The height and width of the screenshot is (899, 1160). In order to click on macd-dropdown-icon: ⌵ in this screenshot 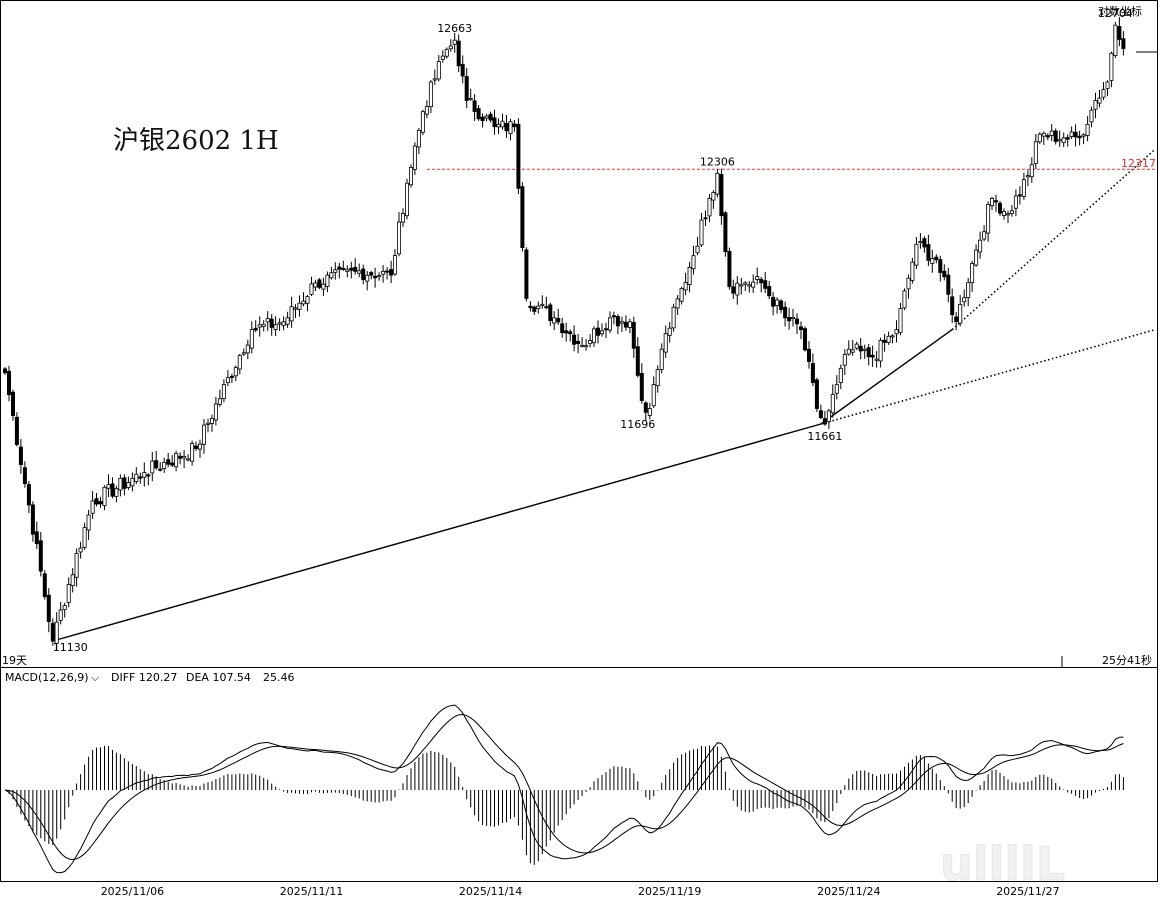, I will do `click(95, 677)`.